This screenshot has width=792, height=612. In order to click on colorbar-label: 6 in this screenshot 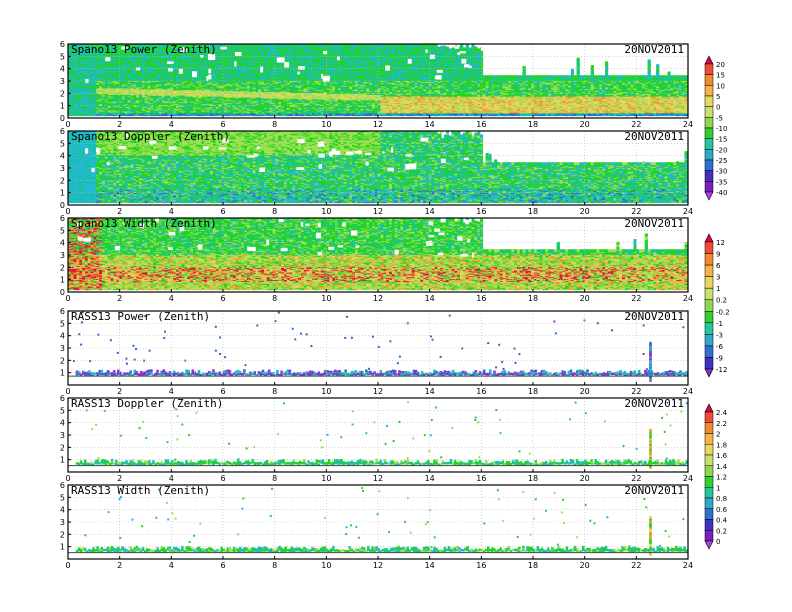, I will do `click(718, 266)`.